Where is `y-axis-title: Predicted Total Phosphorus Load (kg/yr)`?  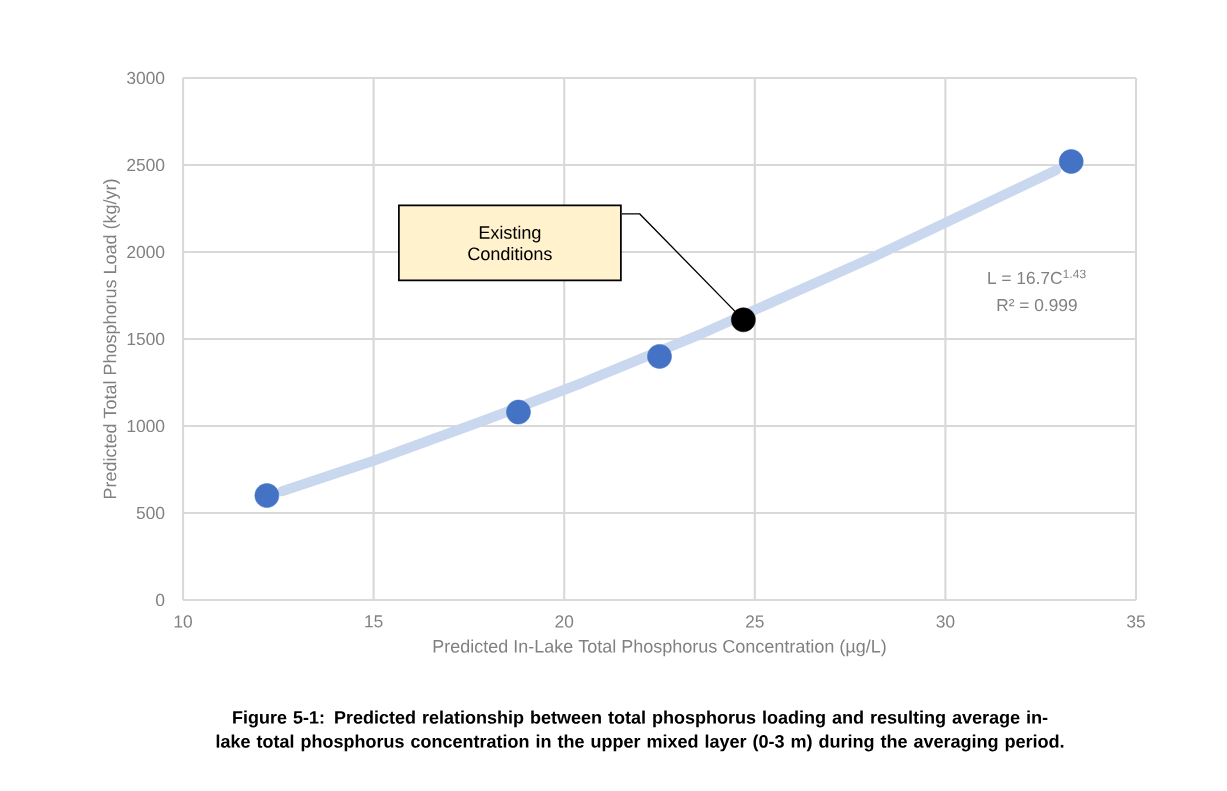
y-axis-title: Predicted Total Phosphorus Load (kg/yr) is located at coordinates (111, 339).